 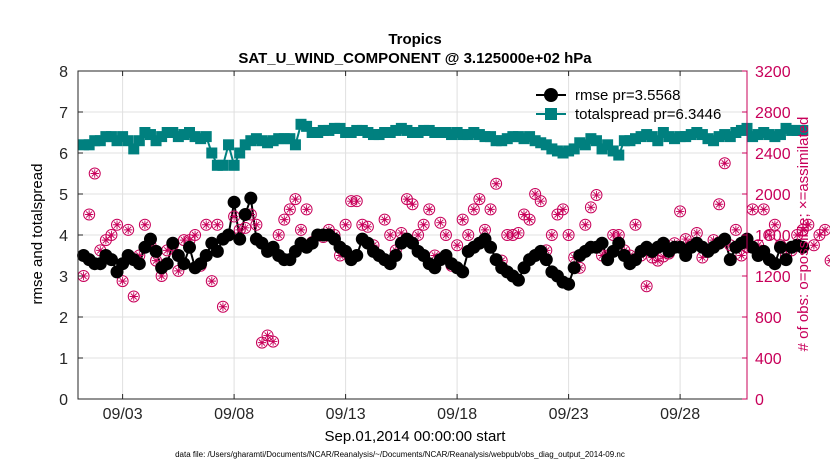 I want to click on legend-spread-label: totalspread pr=6.3446, so click(x=648, y=114).